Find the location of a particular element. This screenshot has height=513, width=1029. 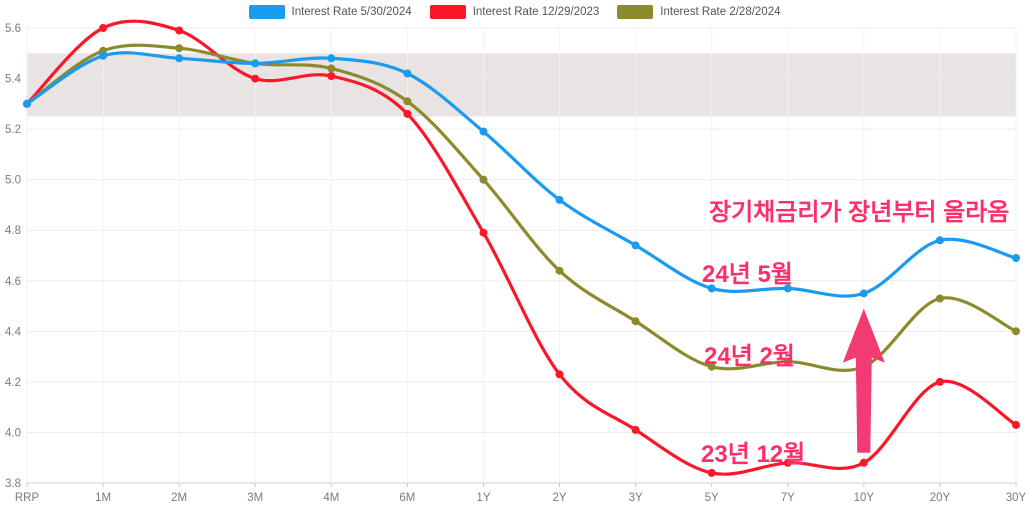

legend-swatch-red is located at coordinates (447, 12).